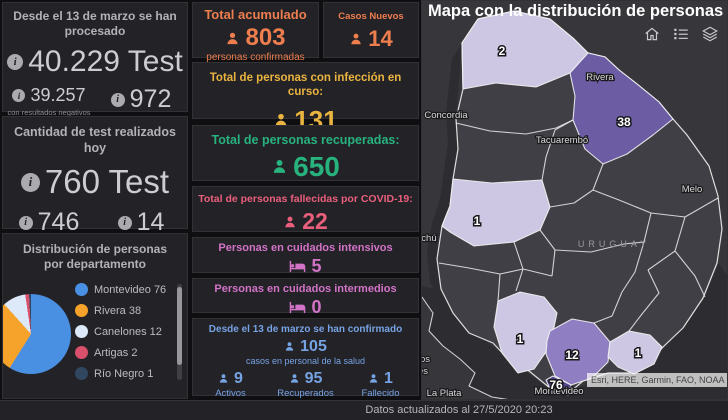  I want to click on border-rocha-north, so click(676, 257).